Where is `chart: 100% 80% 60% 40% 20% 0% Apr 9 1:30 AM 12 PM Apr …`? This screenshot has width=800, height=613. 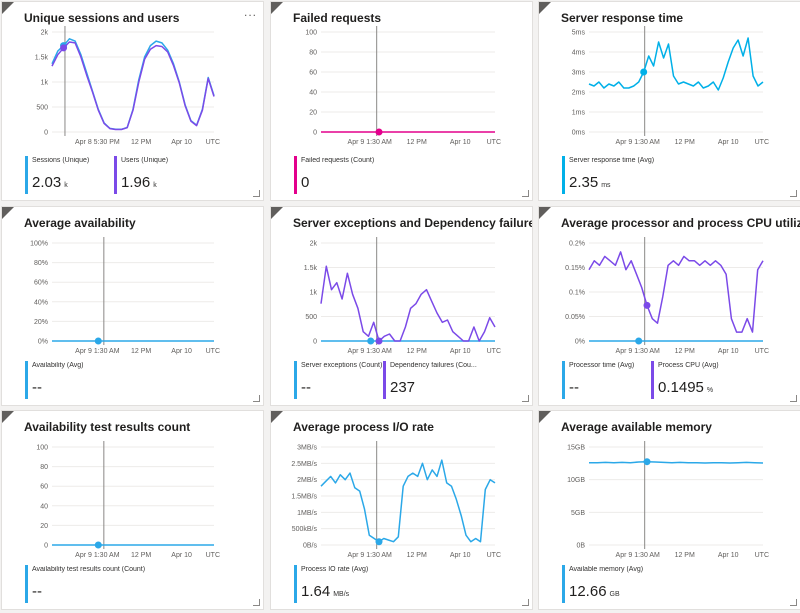 chart: 100% 80% 60% 40% 20% 0% Apr 9 1:30 AM 12 PM Apr … is located at coordinates (133, 306).